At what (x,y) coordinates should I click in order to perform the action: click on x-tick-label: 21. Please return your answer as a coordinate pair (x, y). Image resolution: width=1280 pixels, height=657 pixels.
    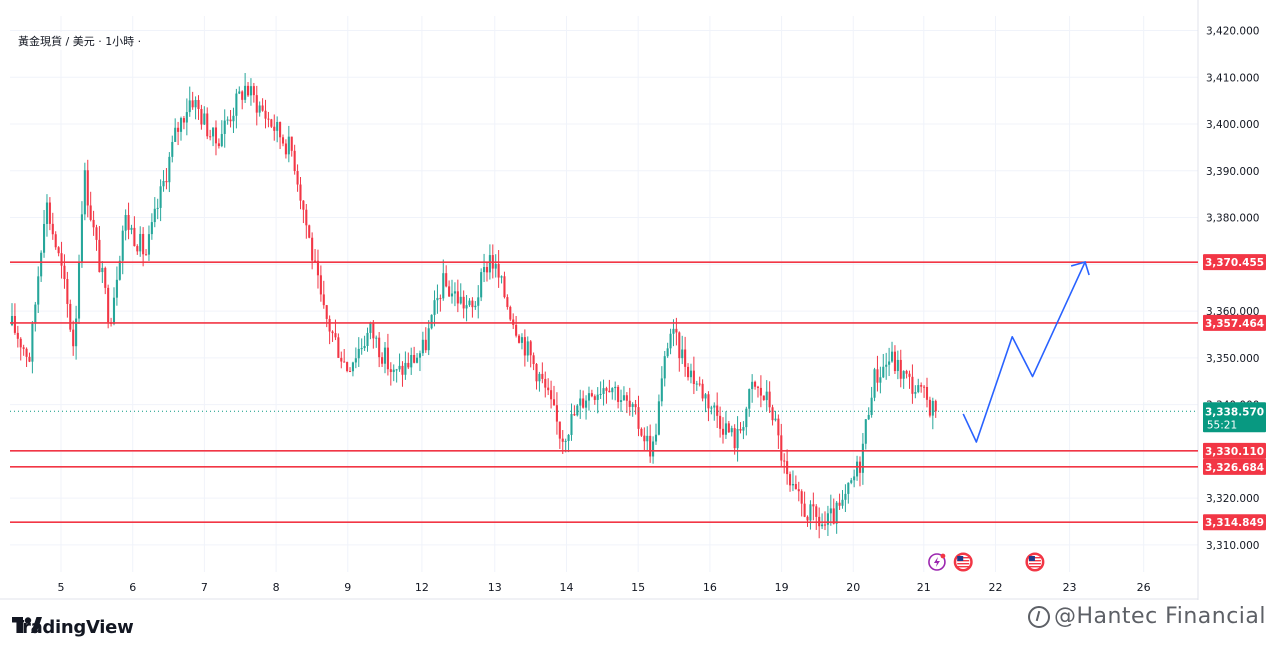
    Looking at the image, I should click on (924, 587).